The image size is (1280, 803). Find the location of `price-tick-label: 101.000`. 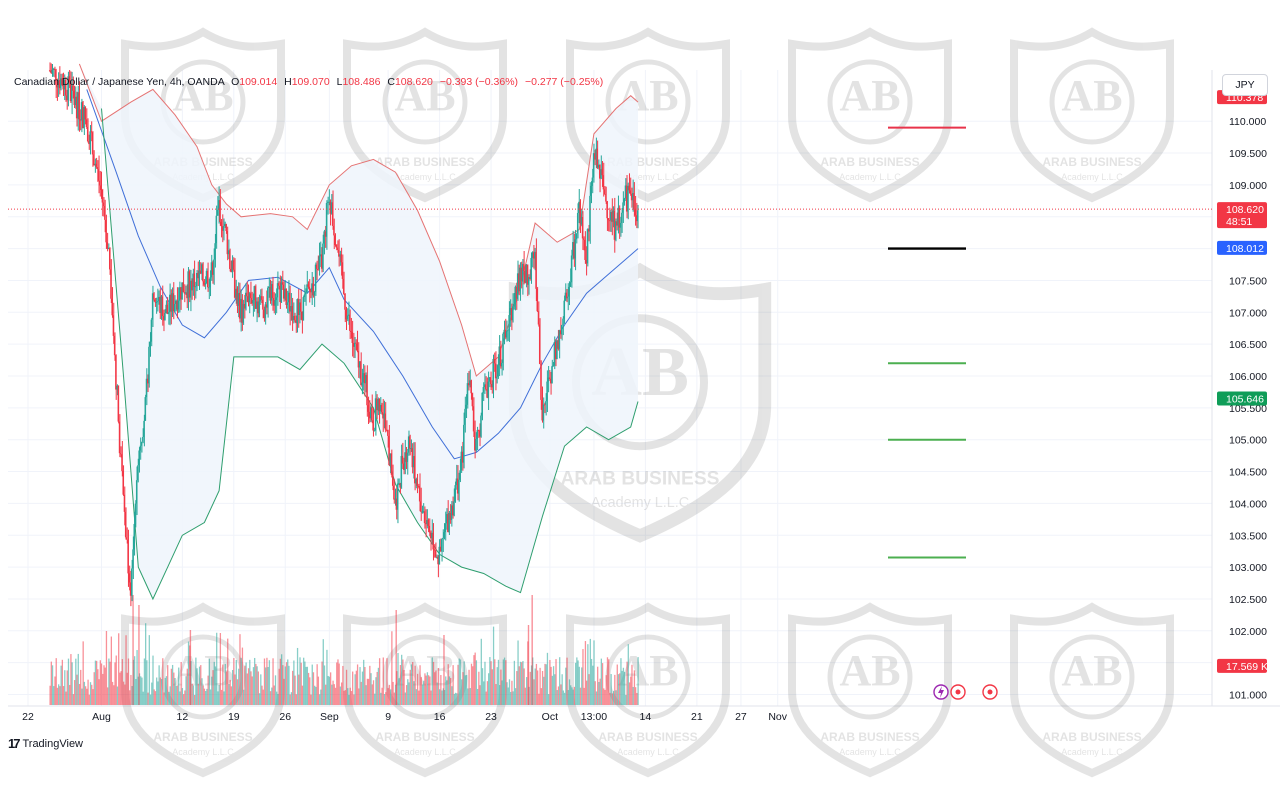

price-tick-label: 101.000 is located at coordinates (1248, 696).